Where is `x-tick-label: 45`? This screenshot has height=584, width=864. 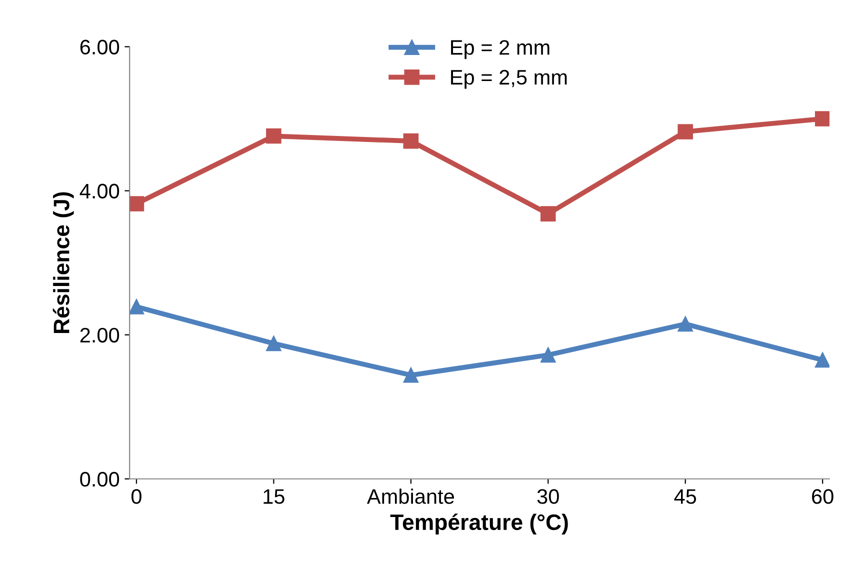 x-tick-label: 45 is located at coordinates (685, 496).